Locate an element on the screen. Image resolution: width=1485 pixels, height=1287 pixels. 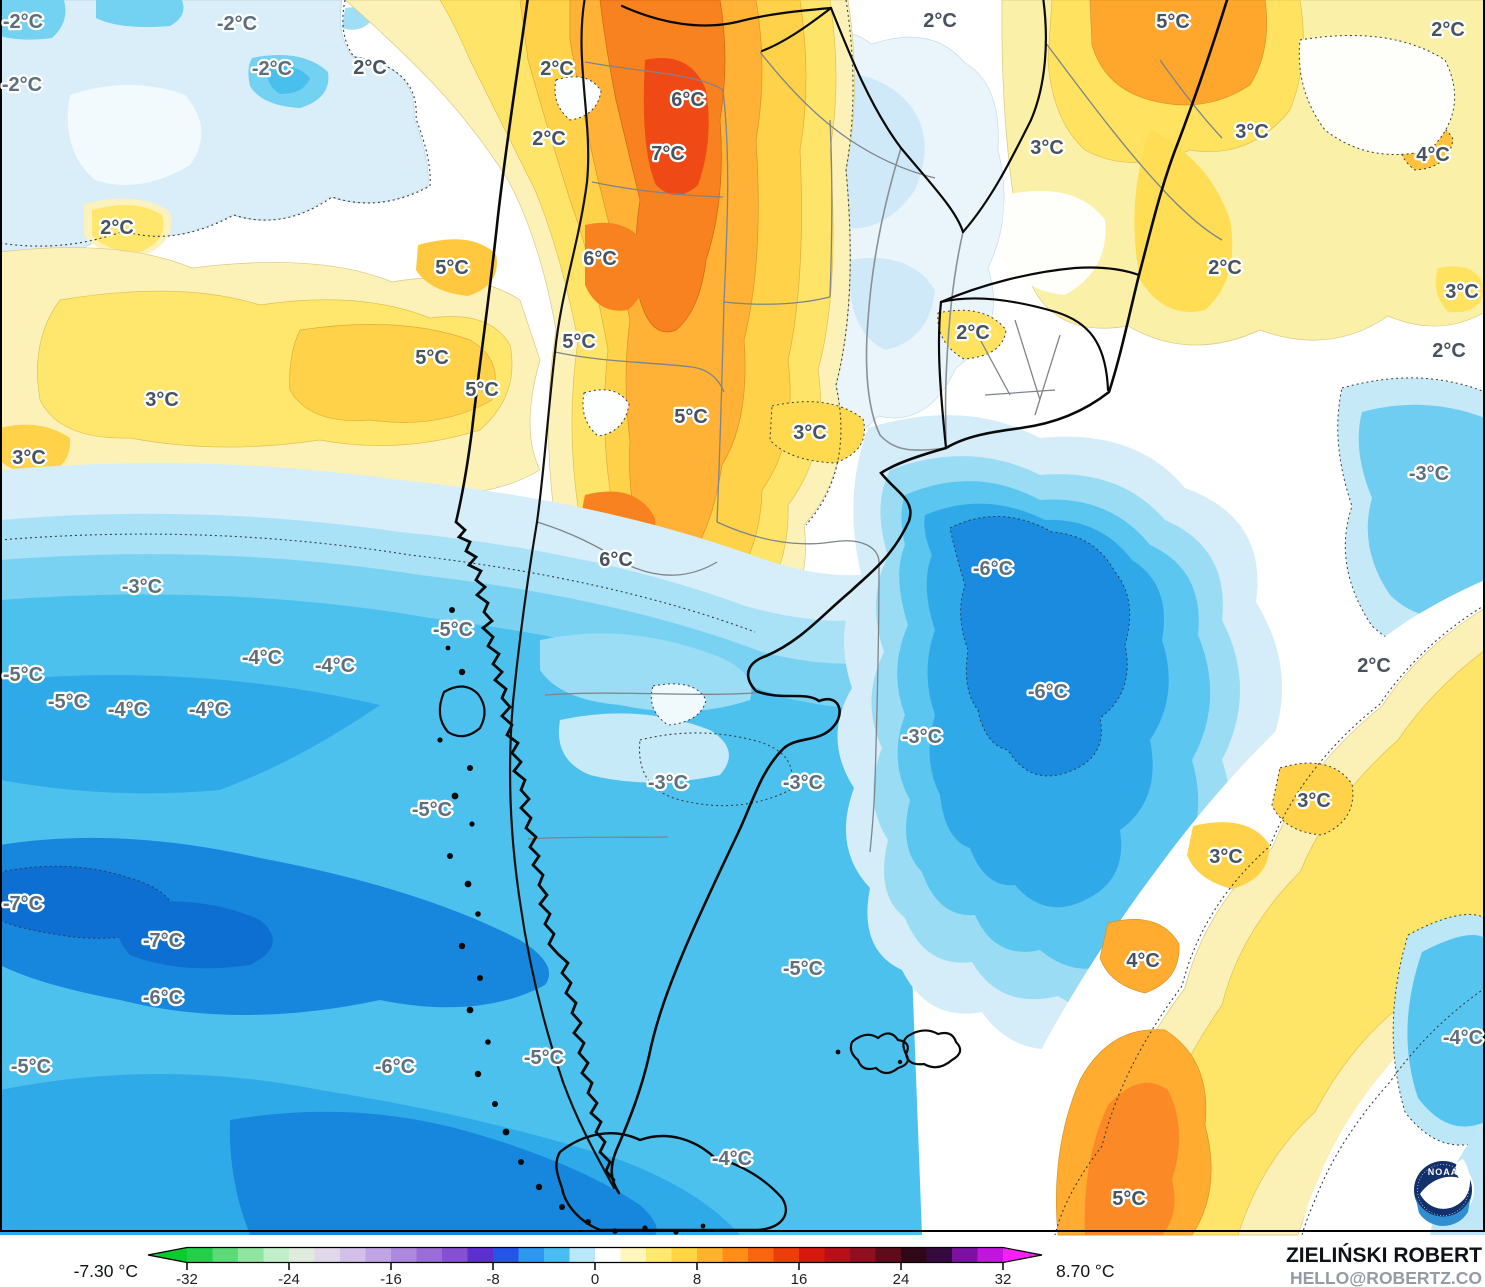
colorbar: -32 -24 -16 -8 0 8 16 24 32 -7.30 °C 8.70 °C is located at coordinates (594, 1266).